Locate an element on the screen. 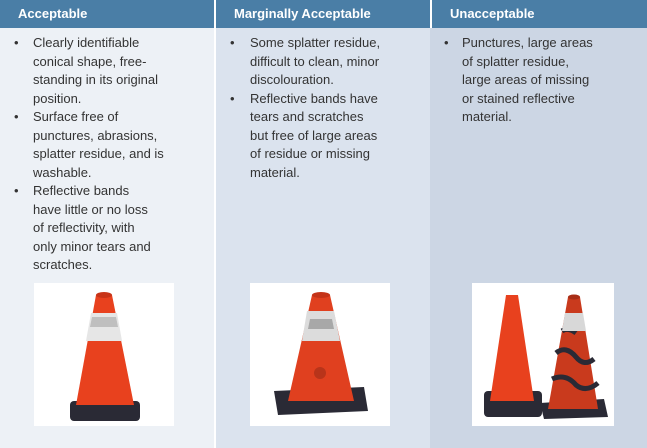 The image size is (647, 448). column-header-marginally-acceptable: Marginally Acceptable is located at coordinates (323, 14).